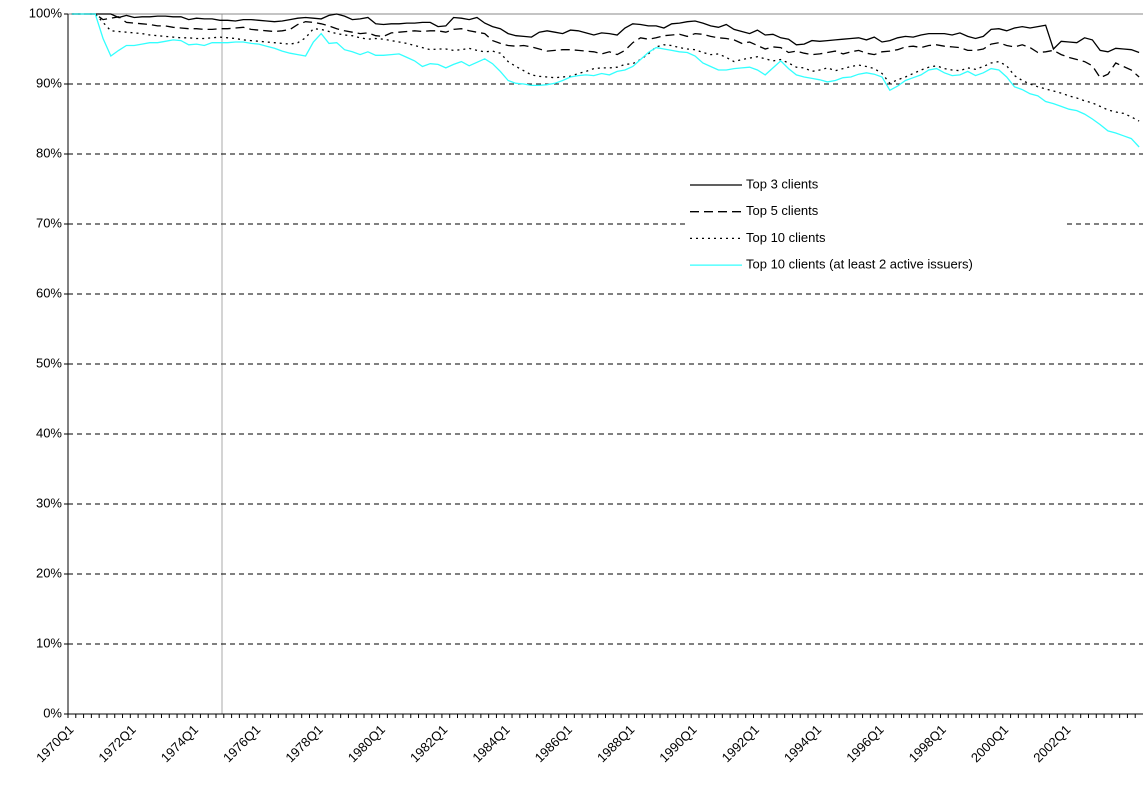 The width and height of the screenshot is (1143, 789). I want to click on y-tick-label: 20%, so click(49, 572).